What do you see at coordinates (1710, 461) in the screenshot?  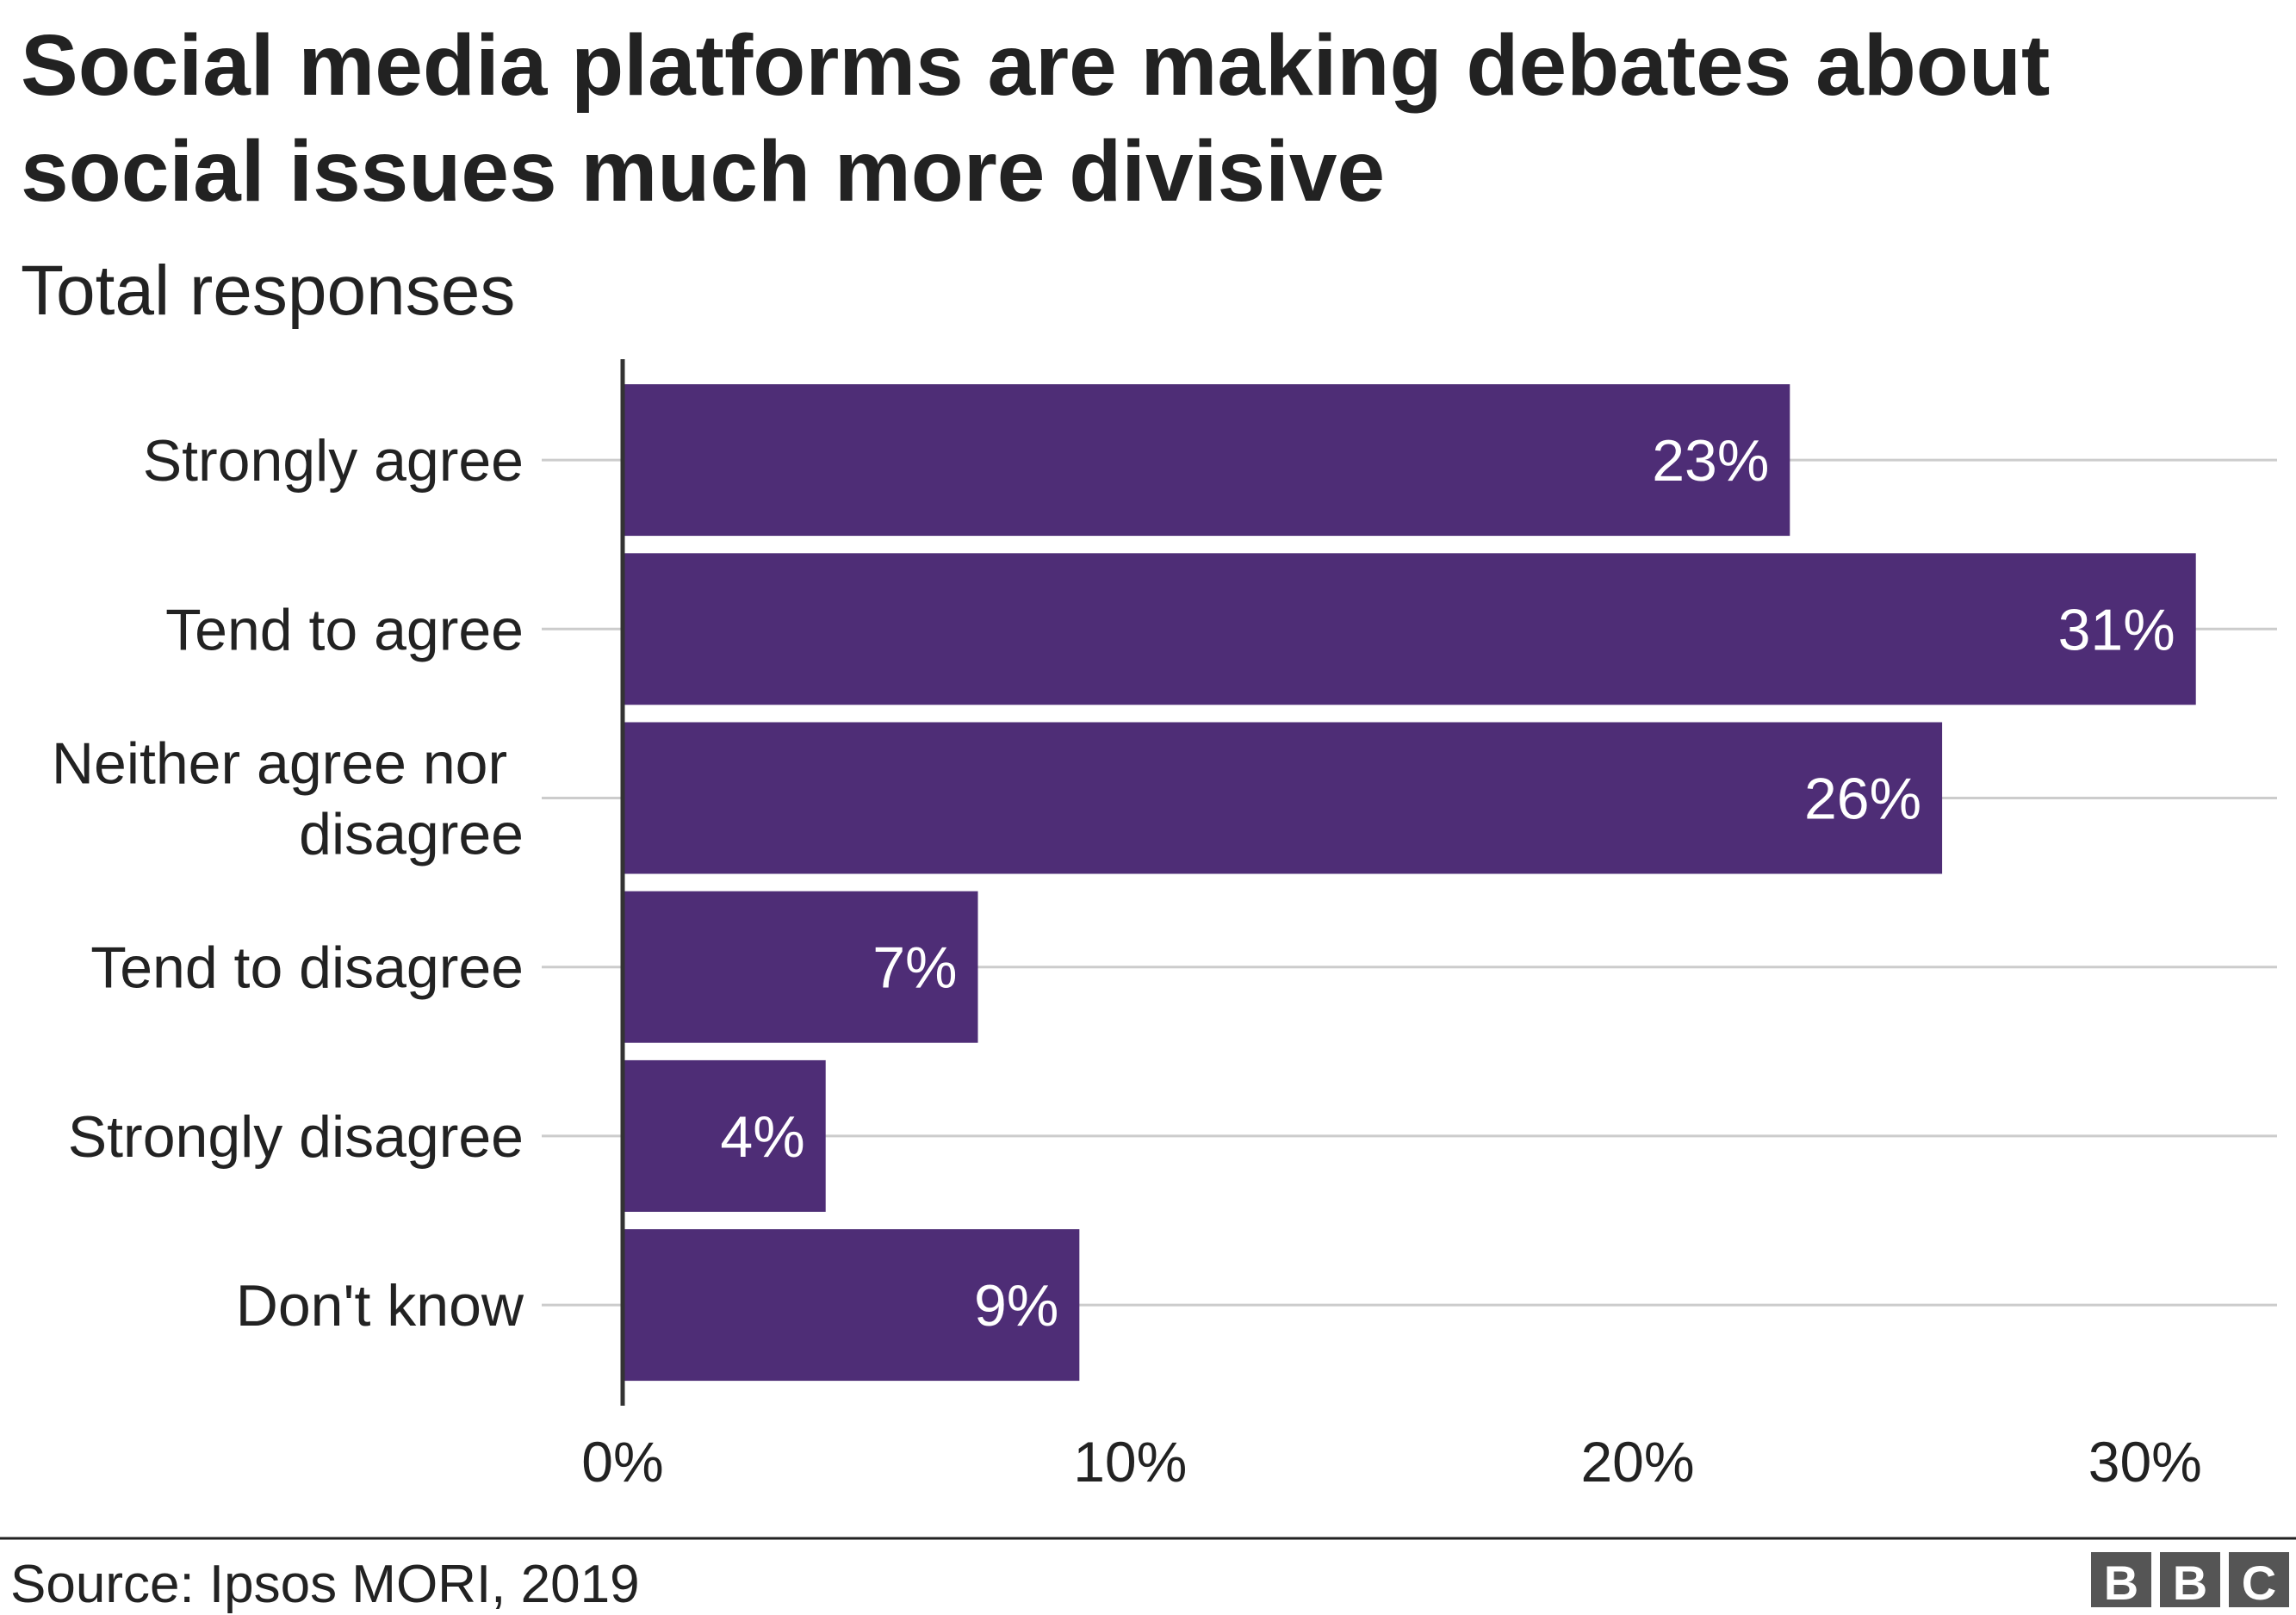 I see `data-label: 23%` at bounding box center [1710, 461].